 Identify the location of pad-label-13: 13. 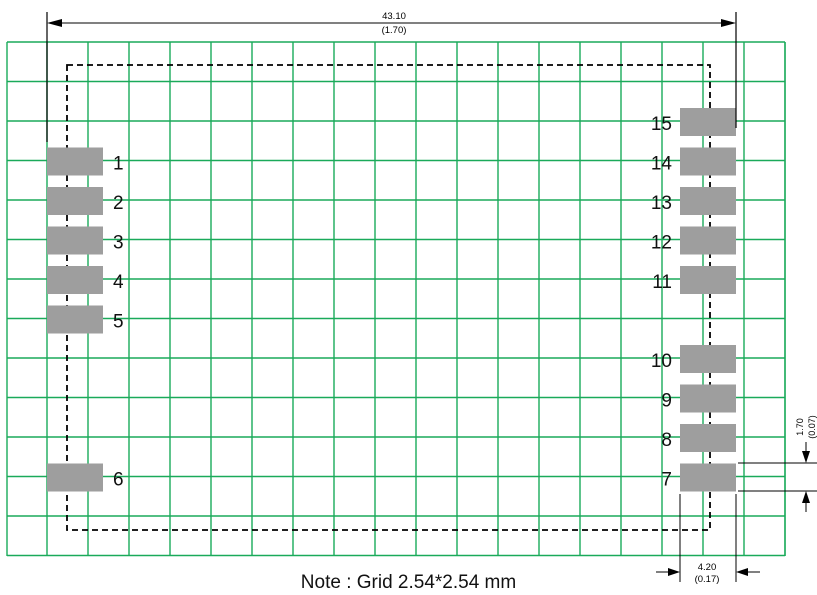
(661, 203).